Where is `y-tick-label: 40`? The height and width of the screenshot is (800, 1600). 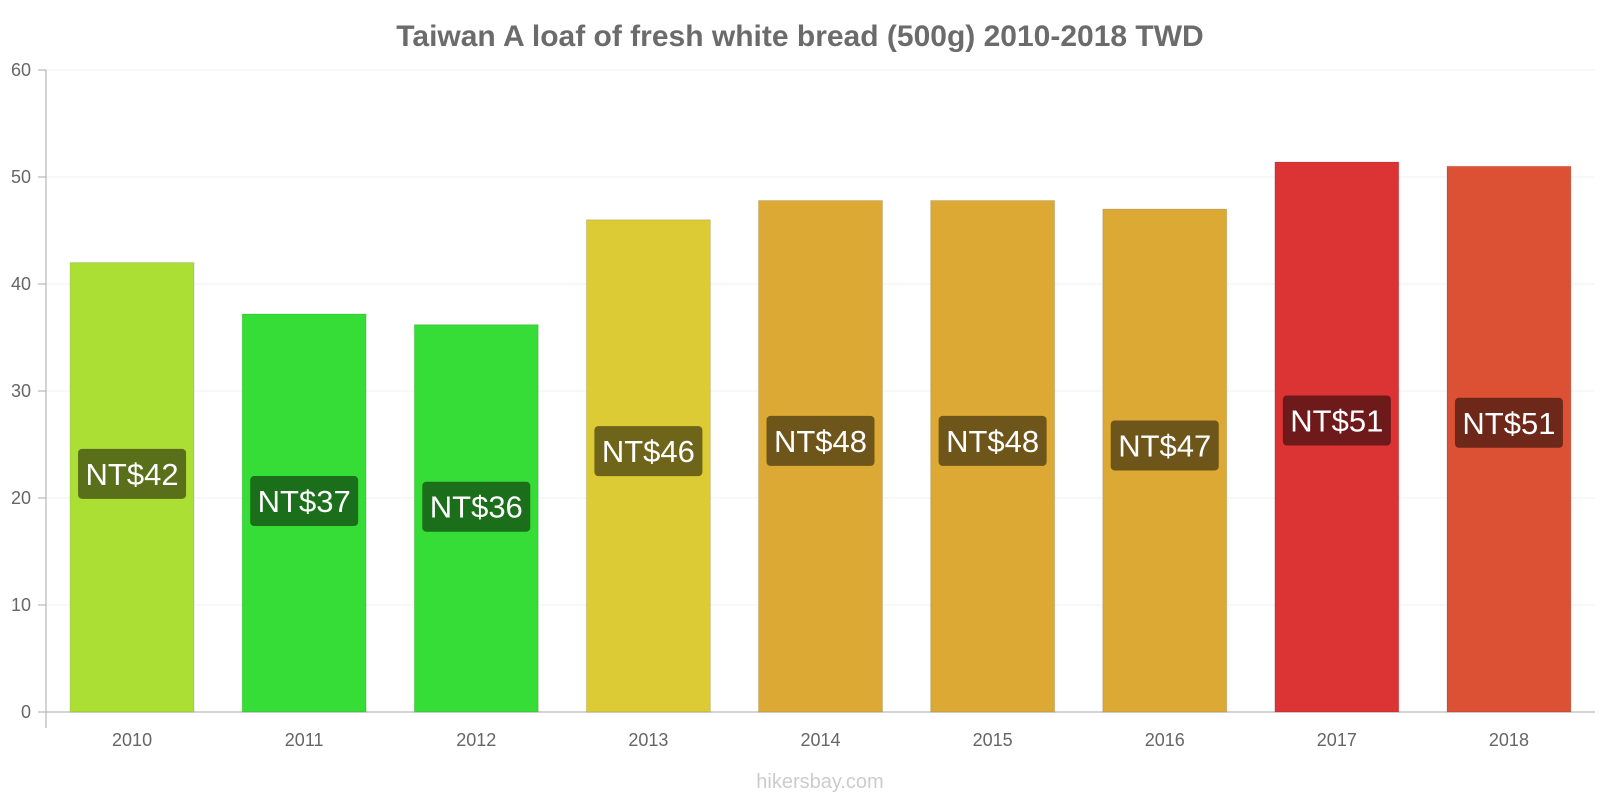
y-tick-label: 40 is located at coordinates (21, 284).